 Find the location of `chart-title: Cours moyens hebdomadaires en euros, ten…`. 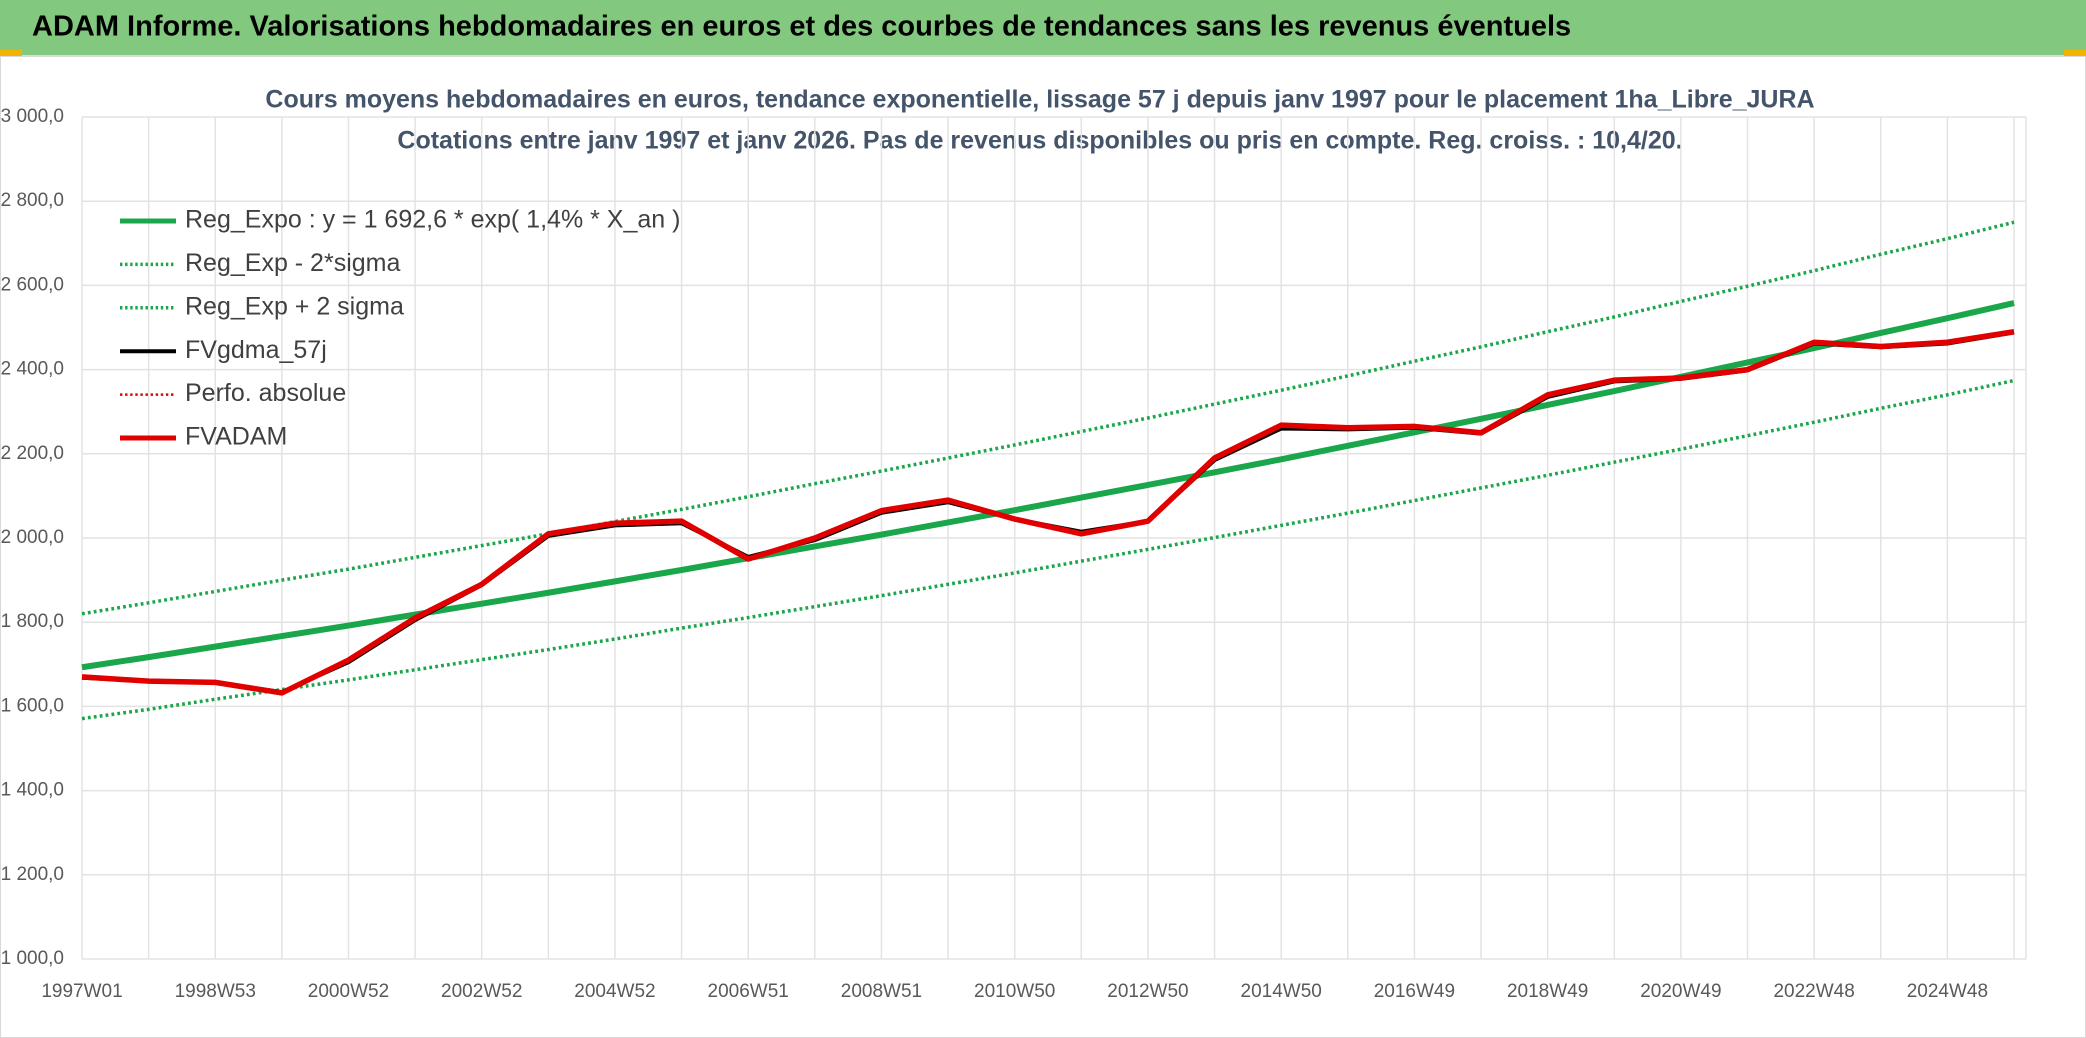

chart-title: Cours moyens hebdomadaires en euros, ten… is located at coordinates (1039, 100).